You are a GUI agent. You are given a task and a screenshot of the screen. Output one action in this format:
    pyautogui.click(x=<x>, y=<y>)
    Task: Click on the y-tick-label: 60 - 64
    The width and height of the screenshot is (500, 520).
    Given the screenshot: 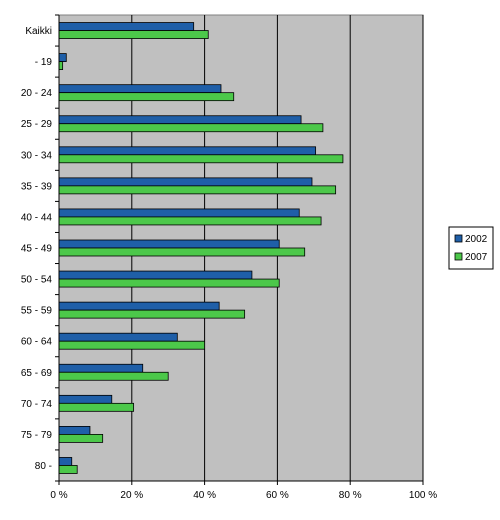 What is the action you would take?
    pyautogui.click(x=37, y=342)
    